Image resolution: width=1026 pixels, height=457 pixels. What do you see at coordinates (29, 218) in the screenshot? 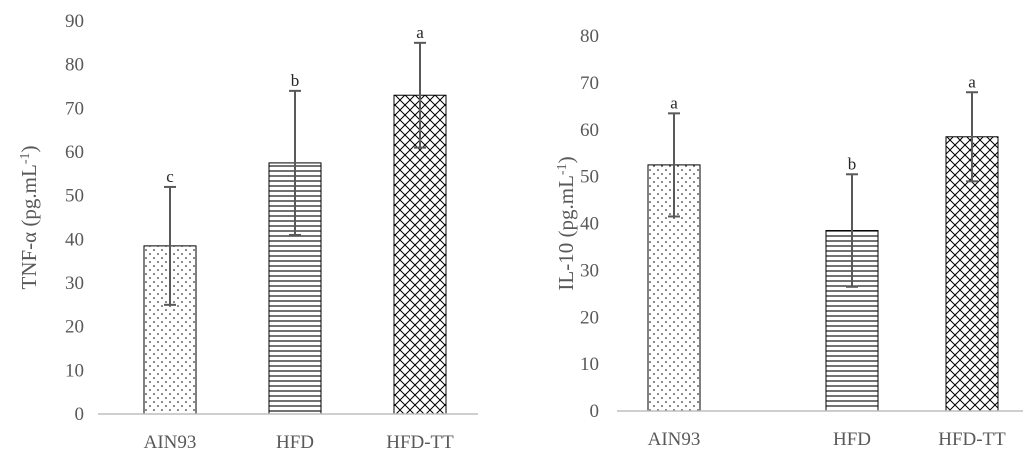
I see `y-axis-label: TNF-α (pg.mL-1)` at bounding box center [29, 218].